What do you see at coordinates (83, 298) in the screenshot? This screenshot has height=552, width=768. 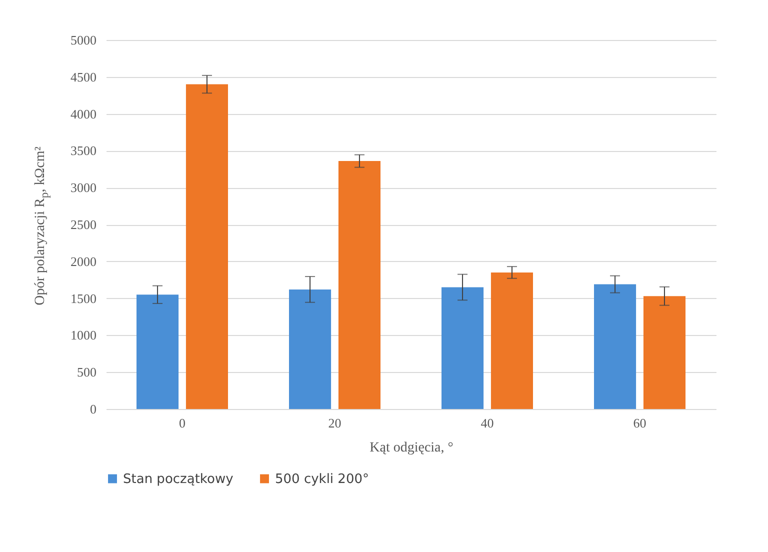 I see `y-tick-label: 1500` at bounding box center [83, 298].